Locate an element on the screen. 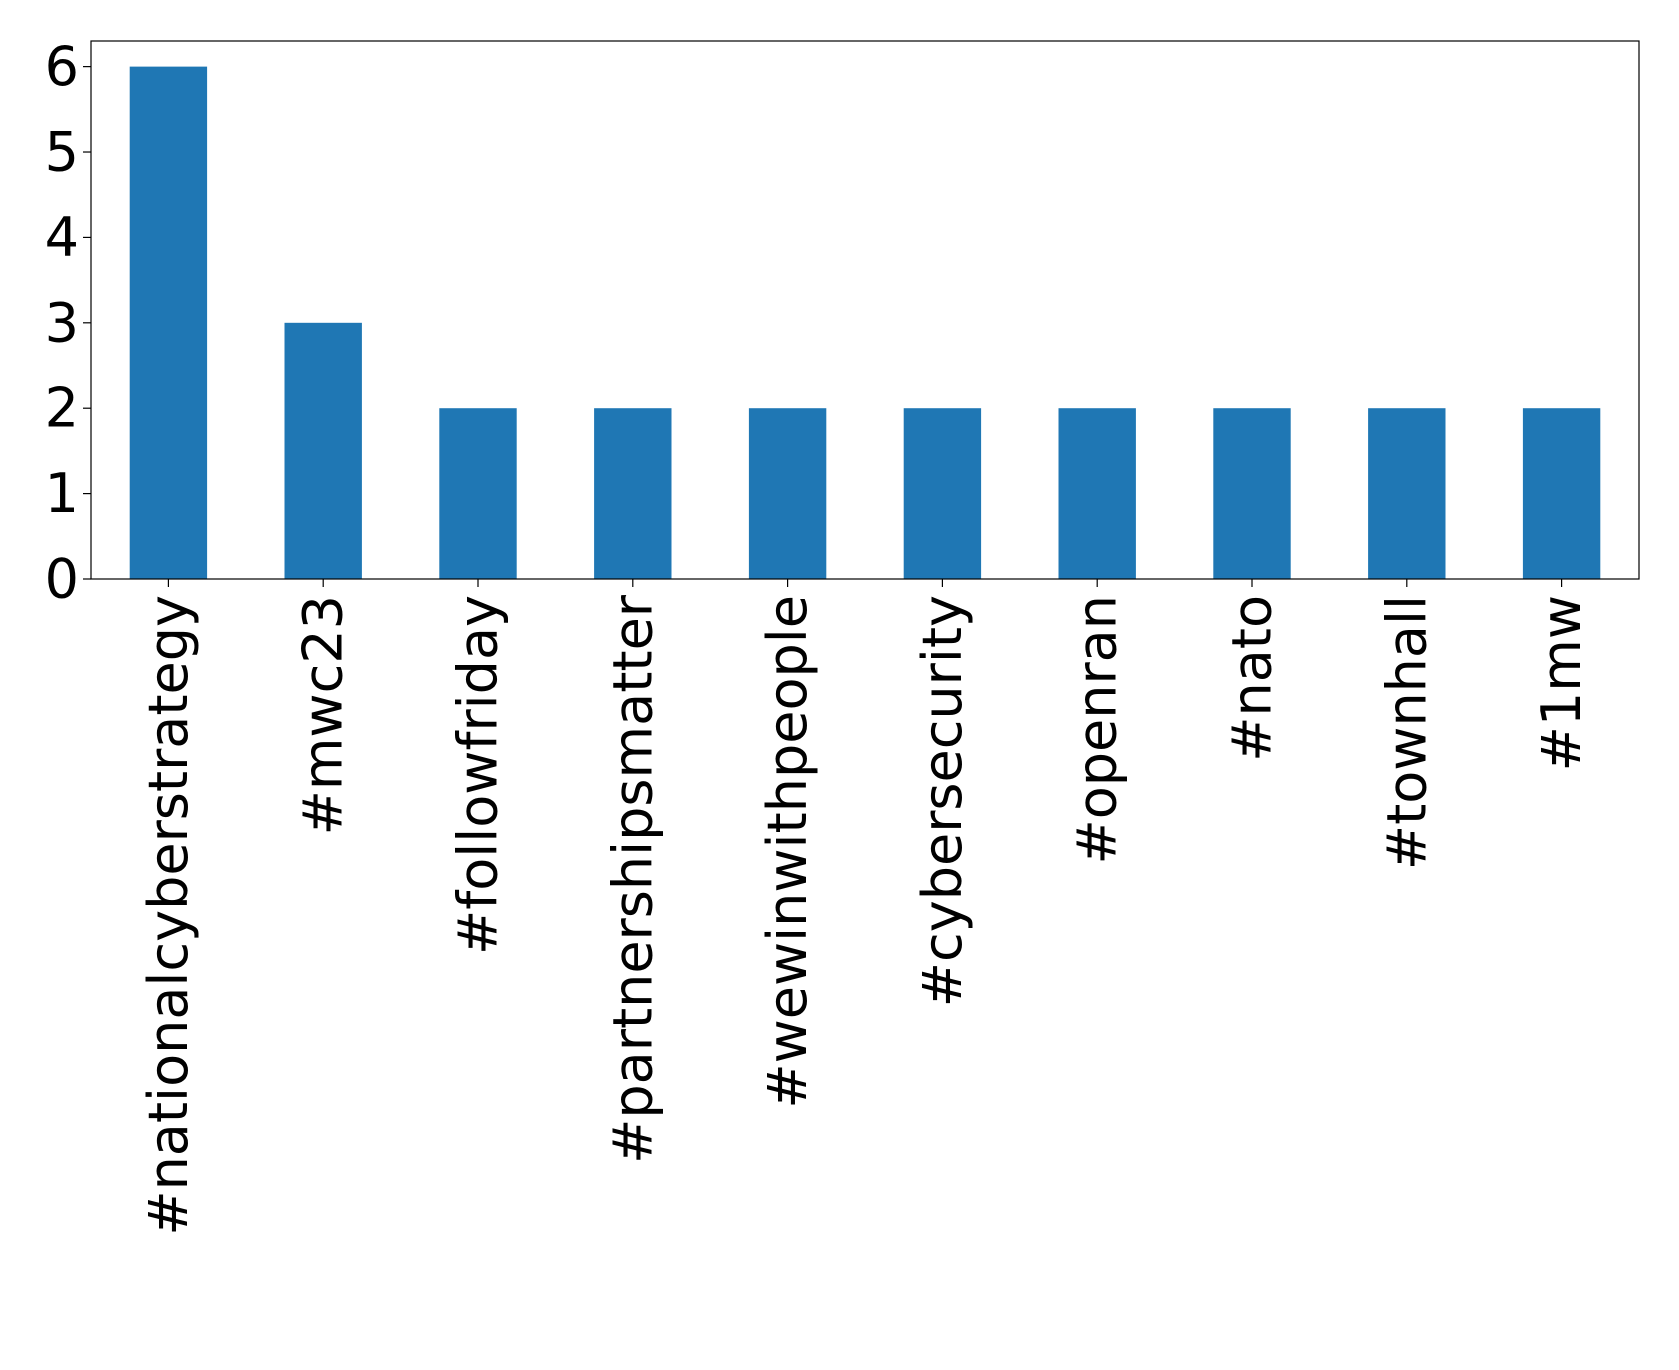 The image size is (1679, 1370). y-tick-label: 6 is located at coordinates (62, 66).